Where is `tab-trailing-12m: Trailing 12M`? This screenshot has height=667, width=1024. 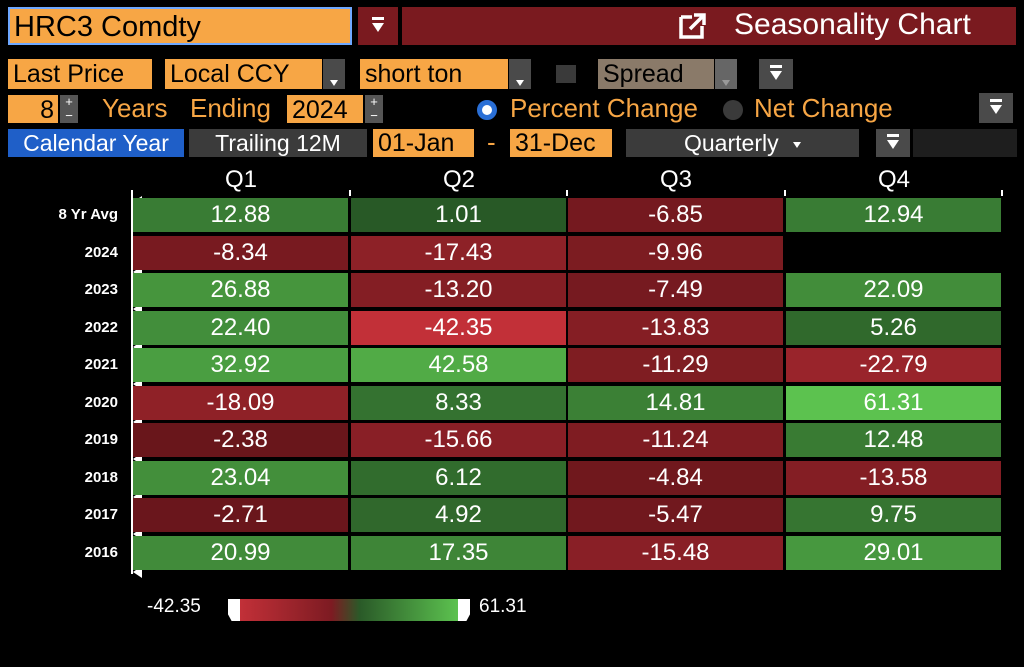 tab-trailing-12m: Trailing 12M is located at coordinates (278, 143).